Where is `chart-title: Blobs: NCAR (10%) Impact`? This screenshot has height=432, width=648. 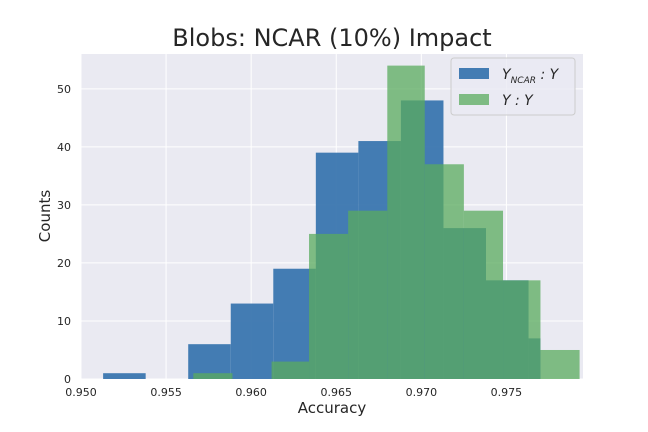 chart-title: Blobs: NCAR (10%) Impact is located at coordinates (331, 38).